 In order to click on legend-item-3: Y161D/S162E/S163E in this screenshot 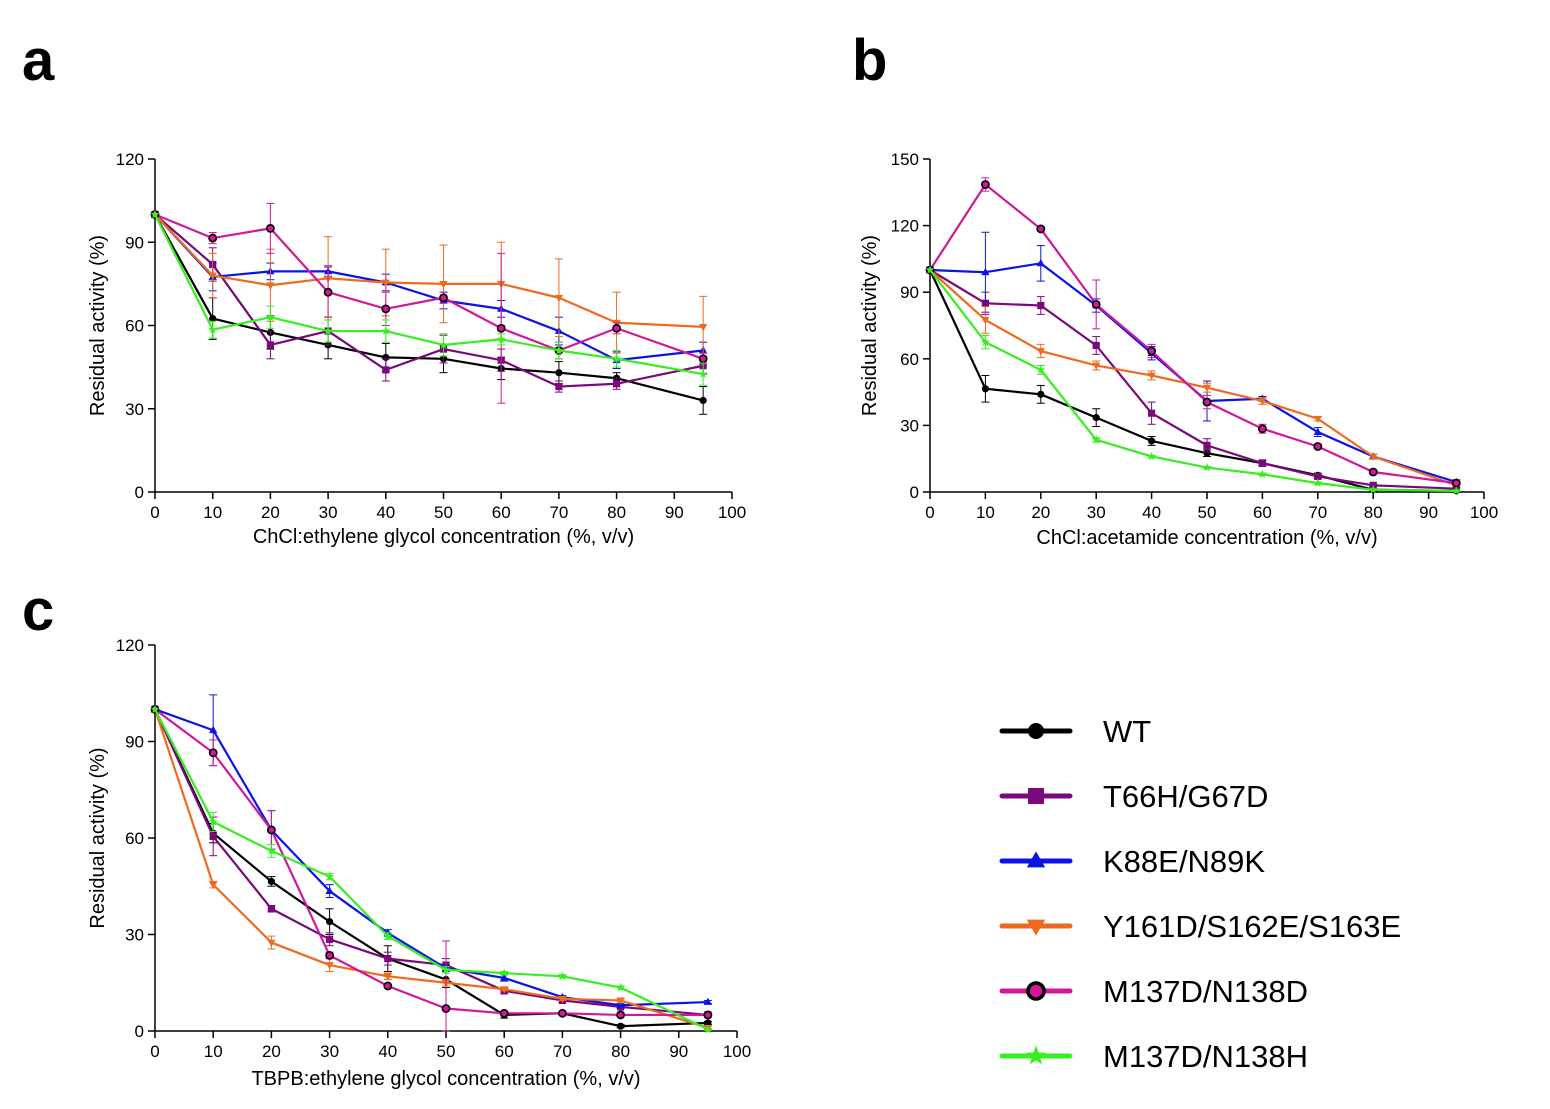, I will do `click(1200, 926)`.